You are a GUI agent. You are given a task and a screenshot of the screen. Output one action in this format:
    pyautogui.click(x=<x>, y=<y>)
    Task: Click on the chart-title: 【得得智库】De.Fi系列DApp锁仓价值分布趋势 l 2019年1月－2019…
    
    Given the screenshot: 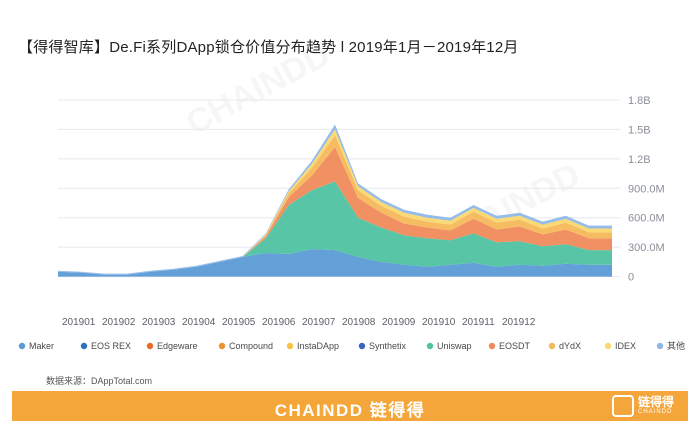 What is the action you would take?
    pyautogui.click(x=268, y=47)
    